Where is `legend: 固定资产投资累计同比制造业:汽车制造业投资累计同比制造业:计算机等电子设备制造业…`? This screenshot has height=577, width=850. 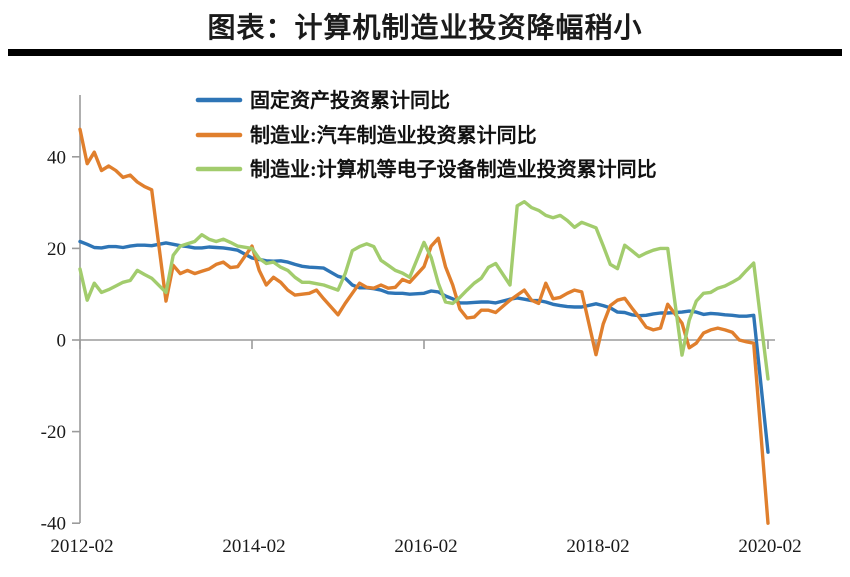 legend: 固定资产投资累计同比制造业:汽车制造业投资累计同比制造业:计算机等电子设备制造业… is located at coordinates (426, 134).